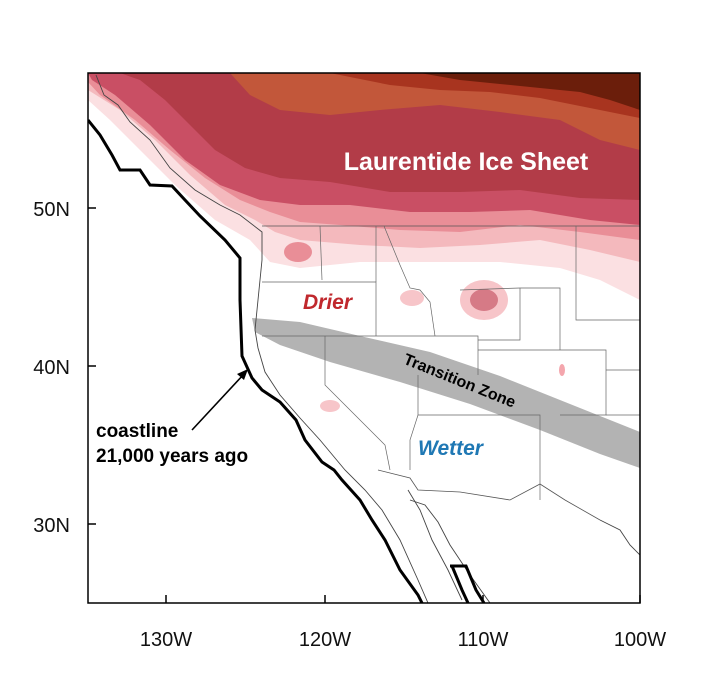 This screenshot has height=693, width=720. I want to click on shading-patch-nevada, so click(330, 406).